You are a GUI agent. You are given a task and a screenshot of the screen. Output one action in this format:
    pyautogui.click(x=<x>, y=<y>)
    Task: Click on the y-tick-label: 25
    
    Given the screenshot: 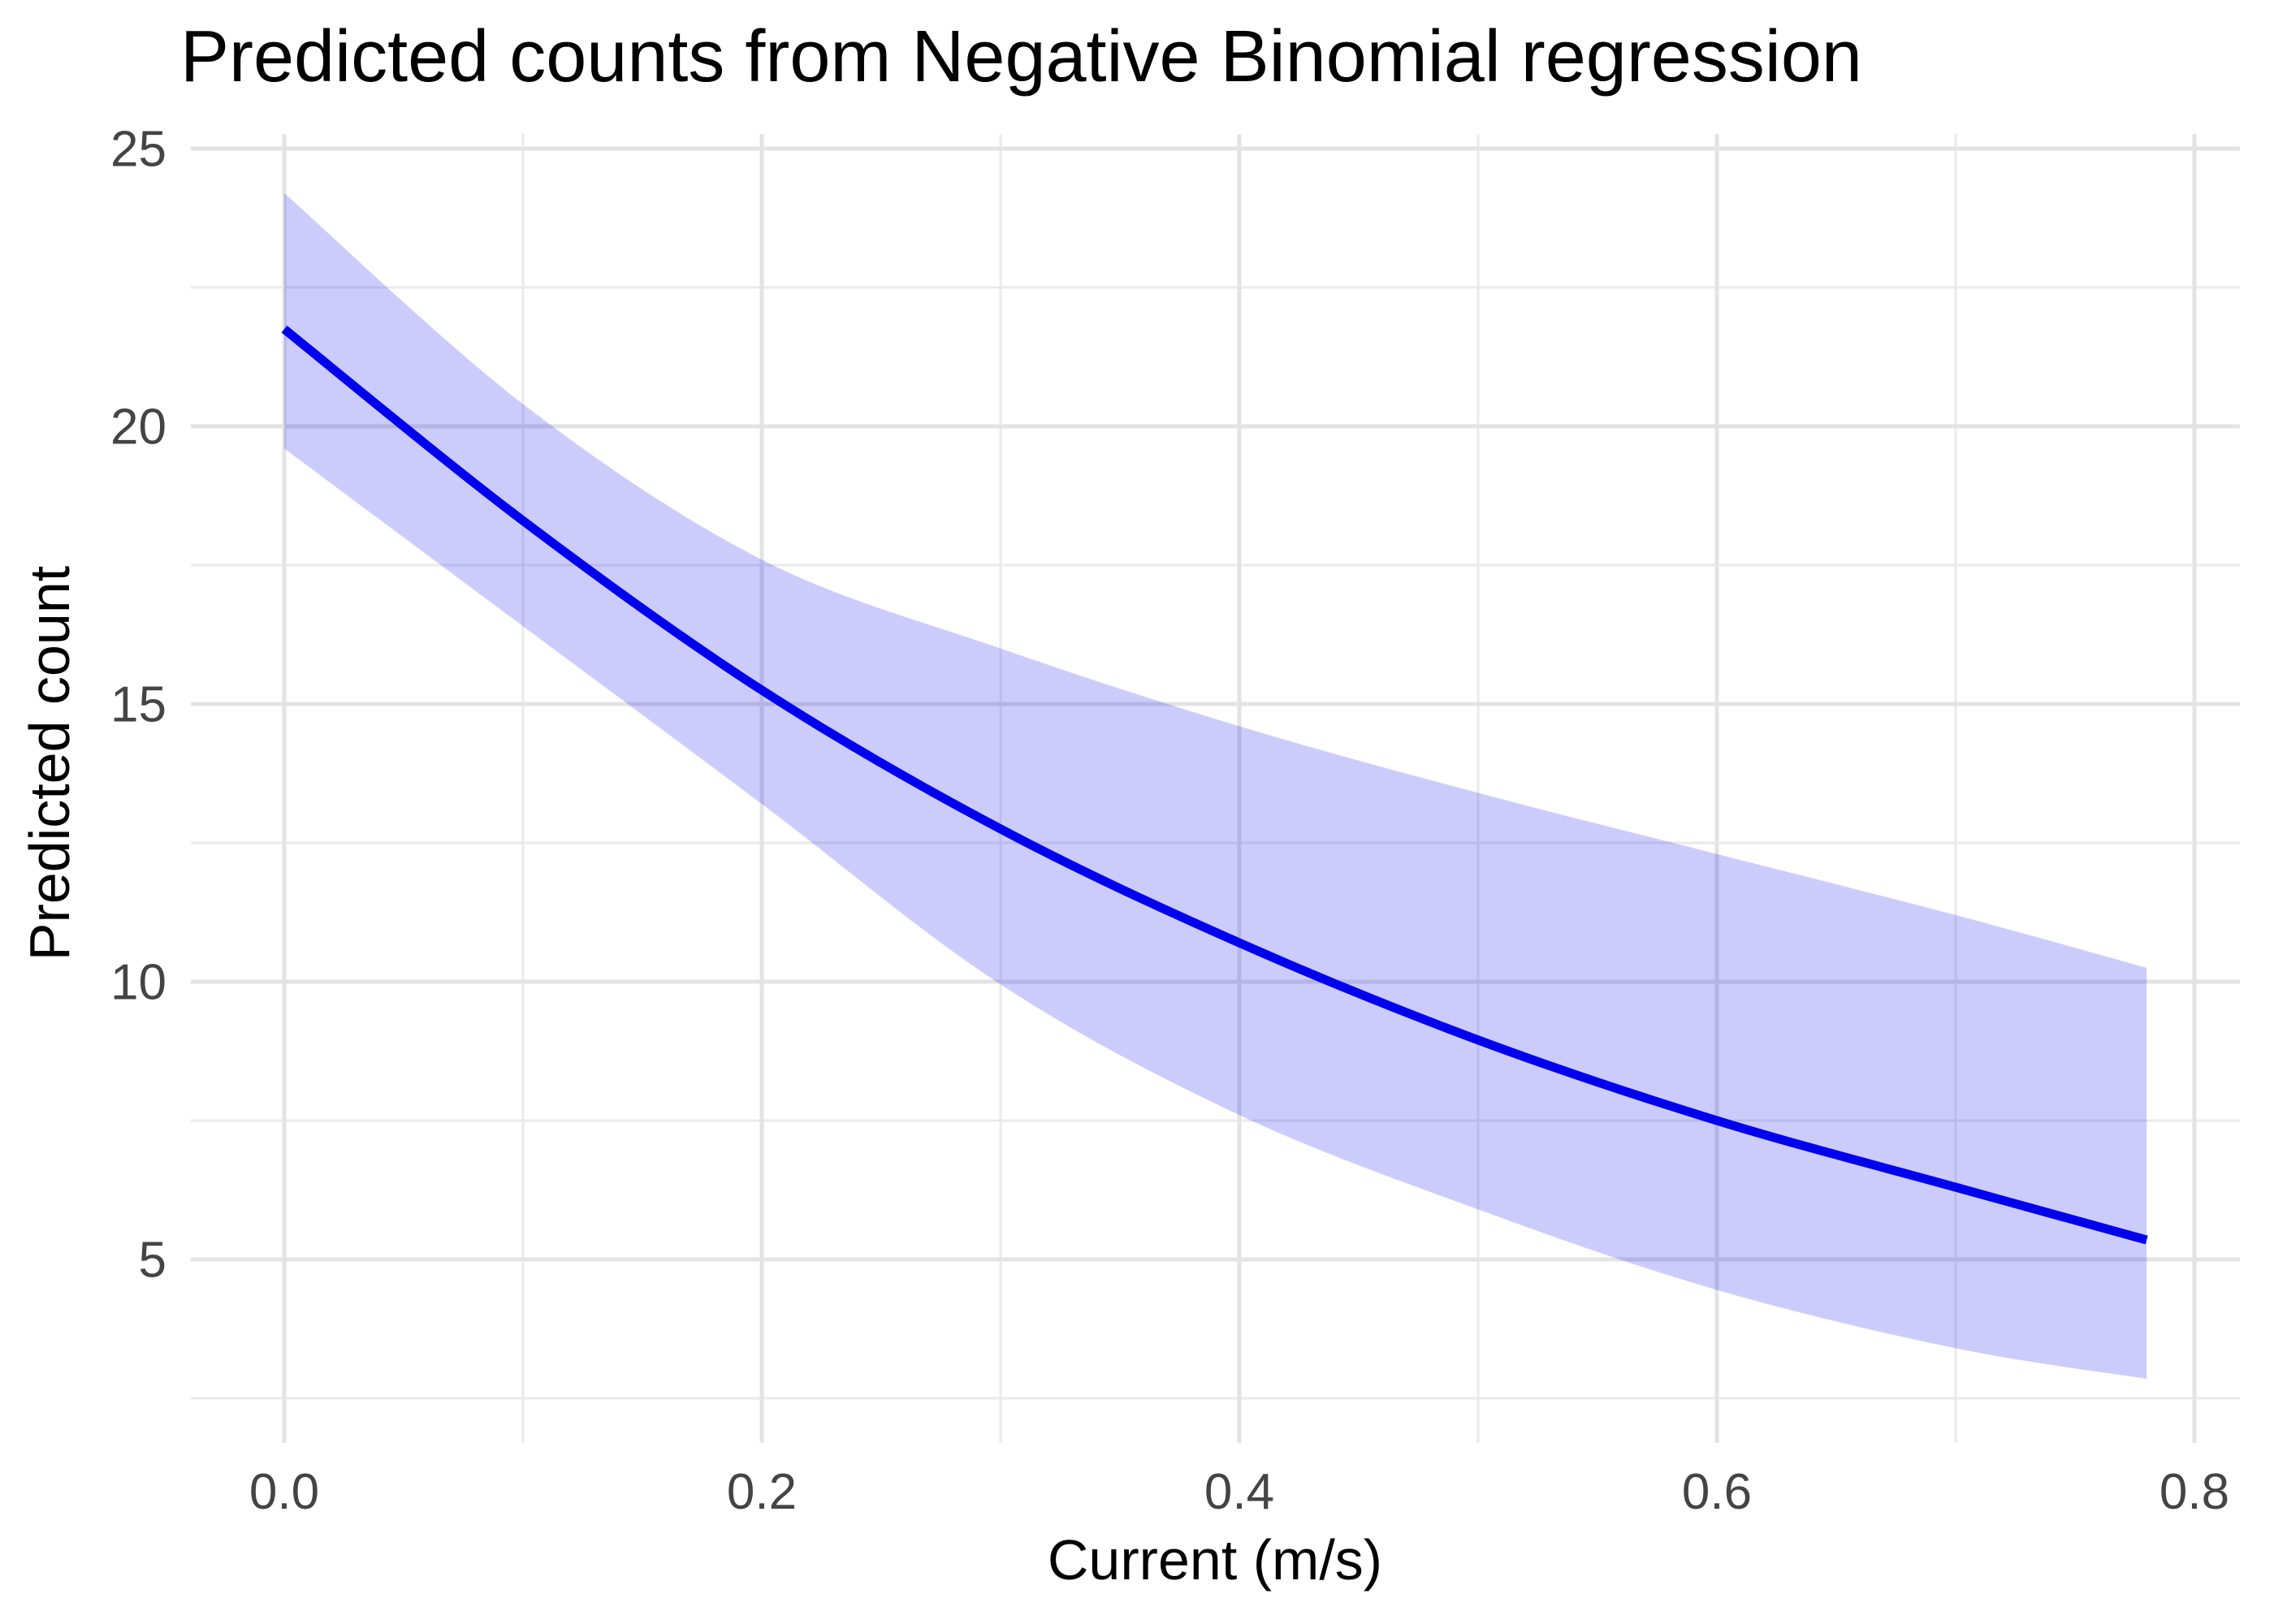 What is the action you would take?
    pyautogui.click(x=138, y=150)
    